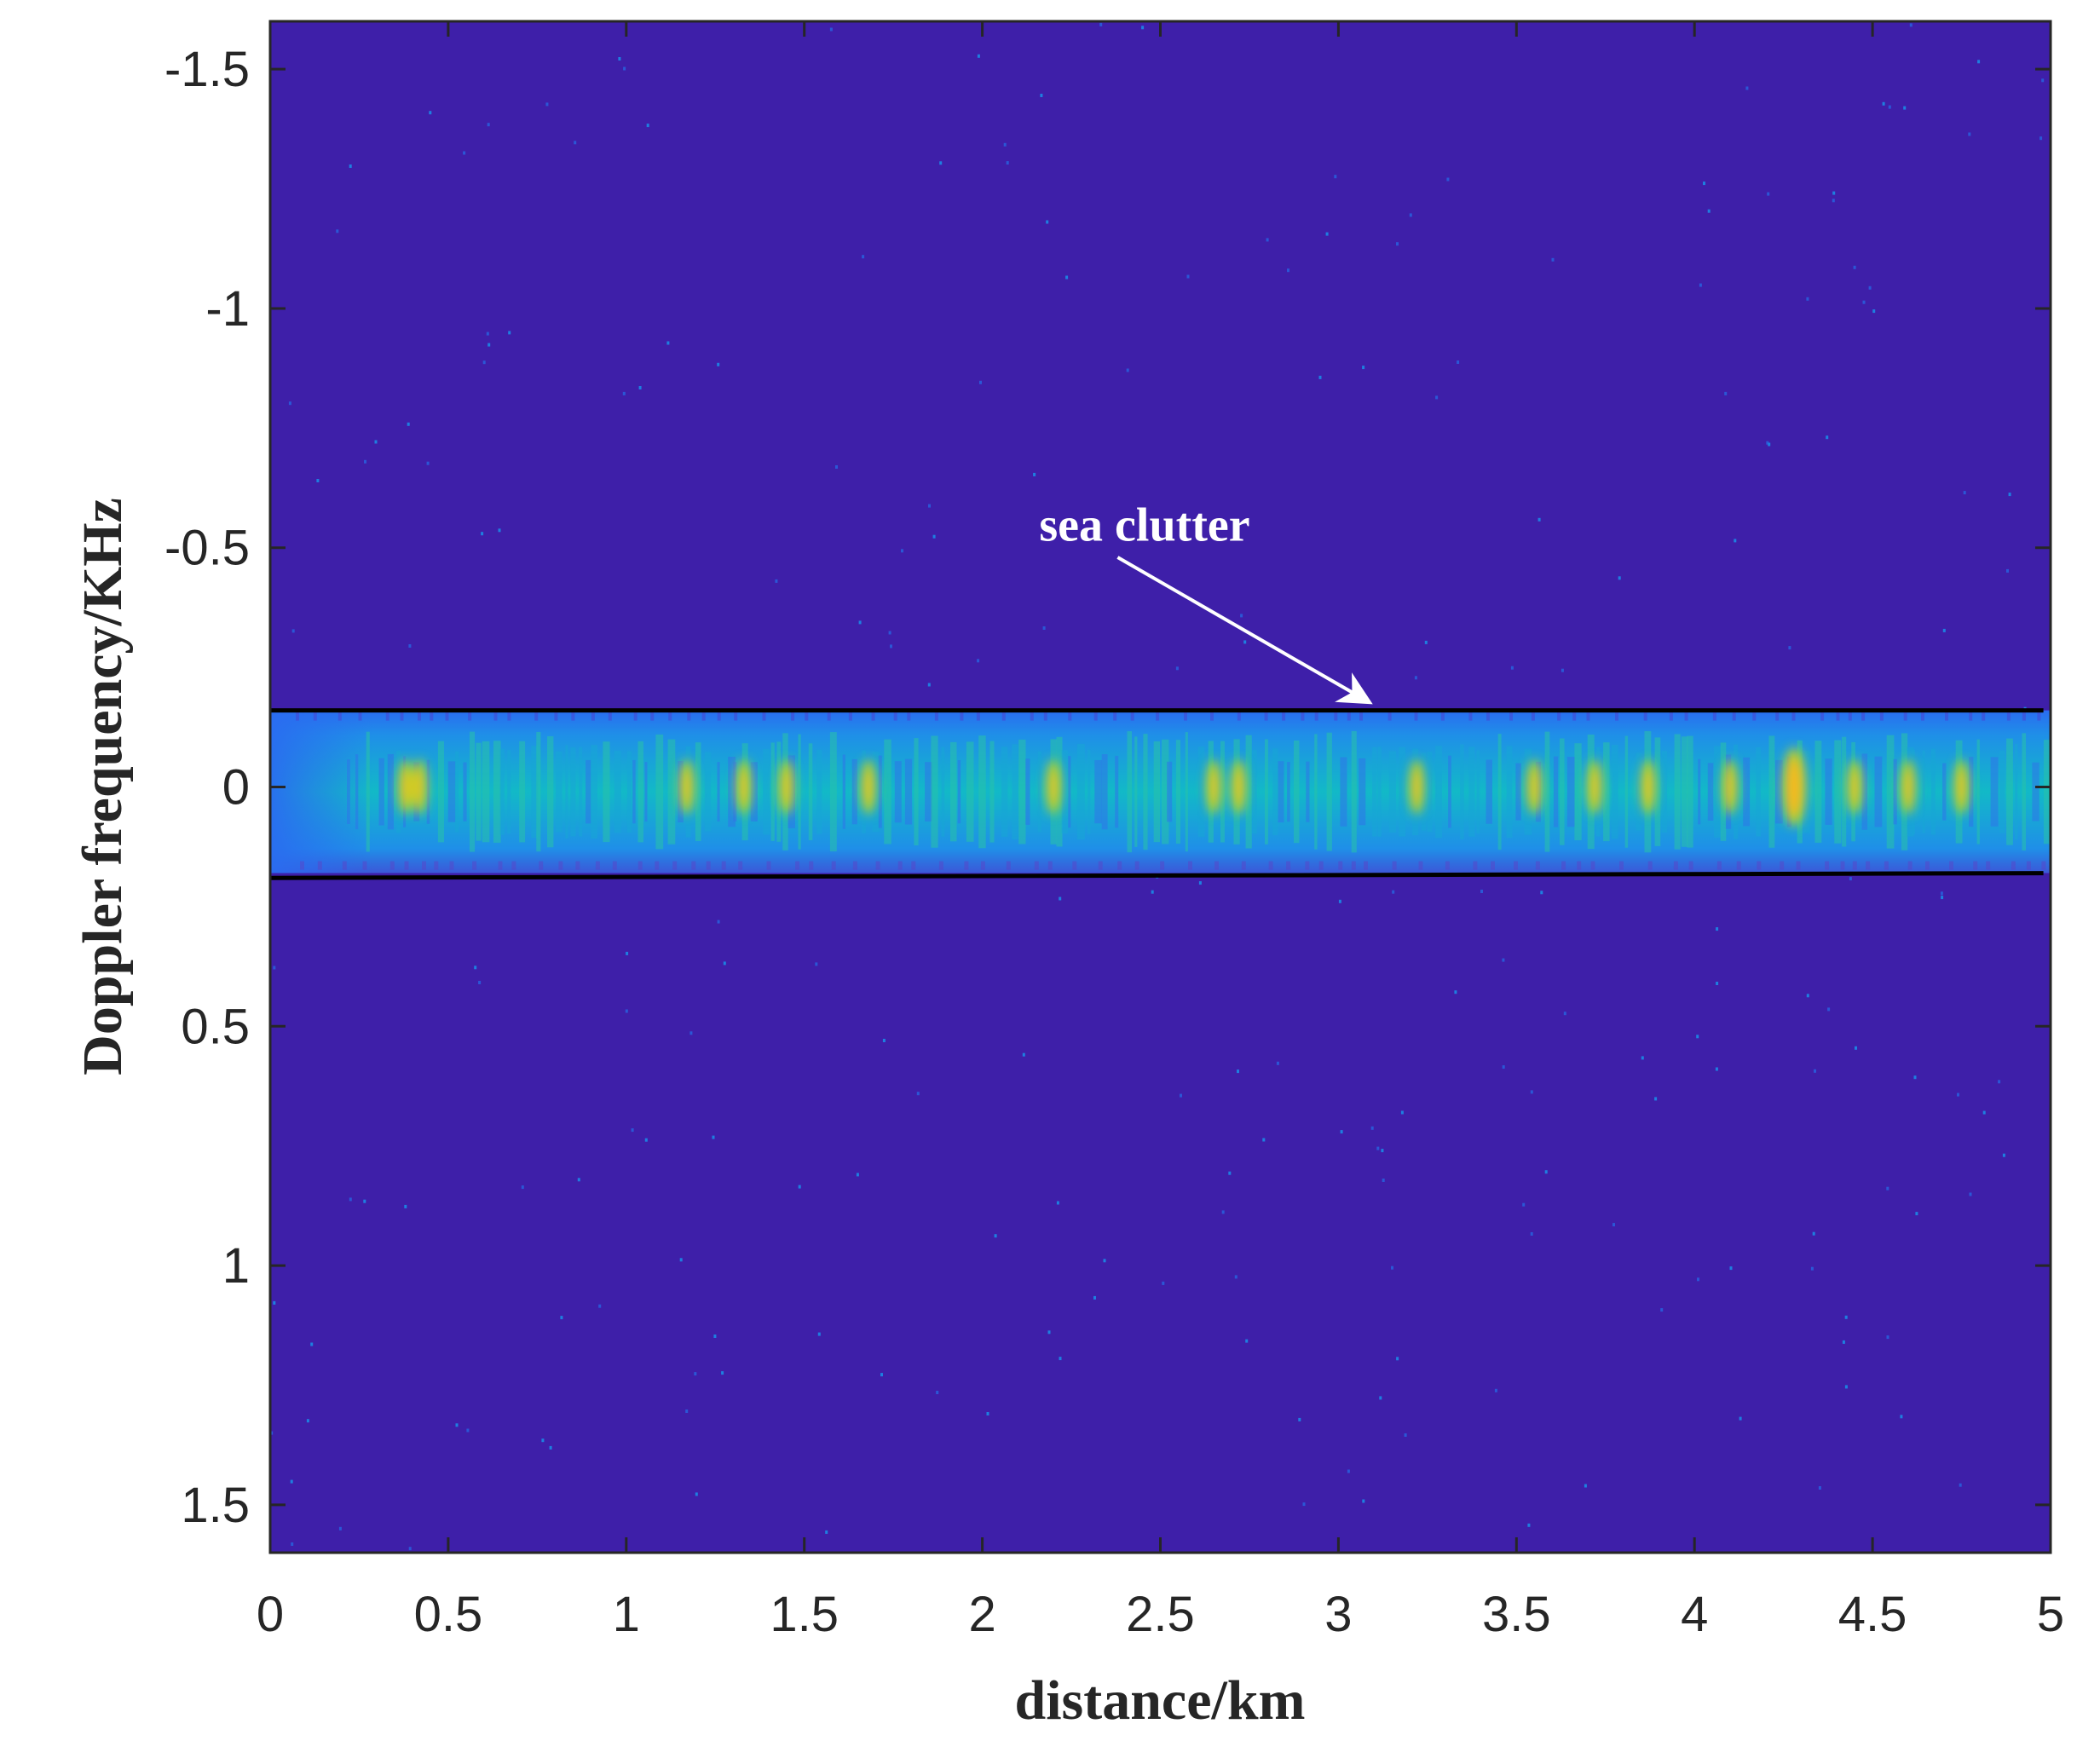  Describe the element at coordinates (227, 309) in the screenshot. I see `y-tick-label: -1` at that location.